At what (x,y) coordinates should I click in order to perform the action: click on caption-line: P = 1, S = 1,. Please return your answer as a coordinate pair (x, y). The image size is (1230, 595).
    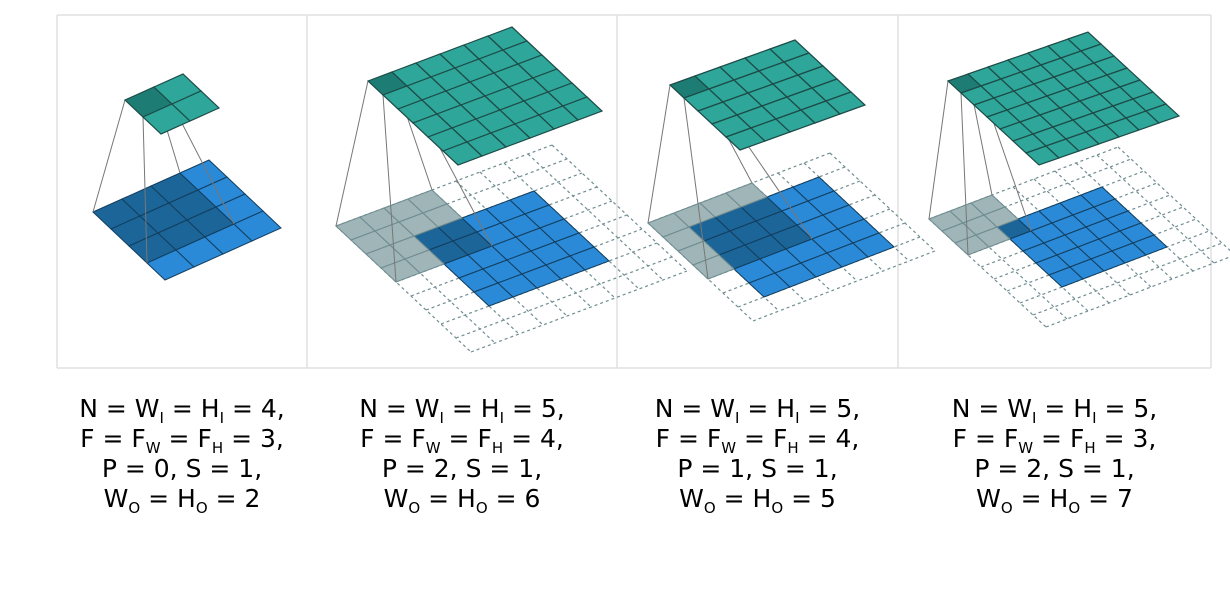
    Looking at the image, I should click on (757, 469).